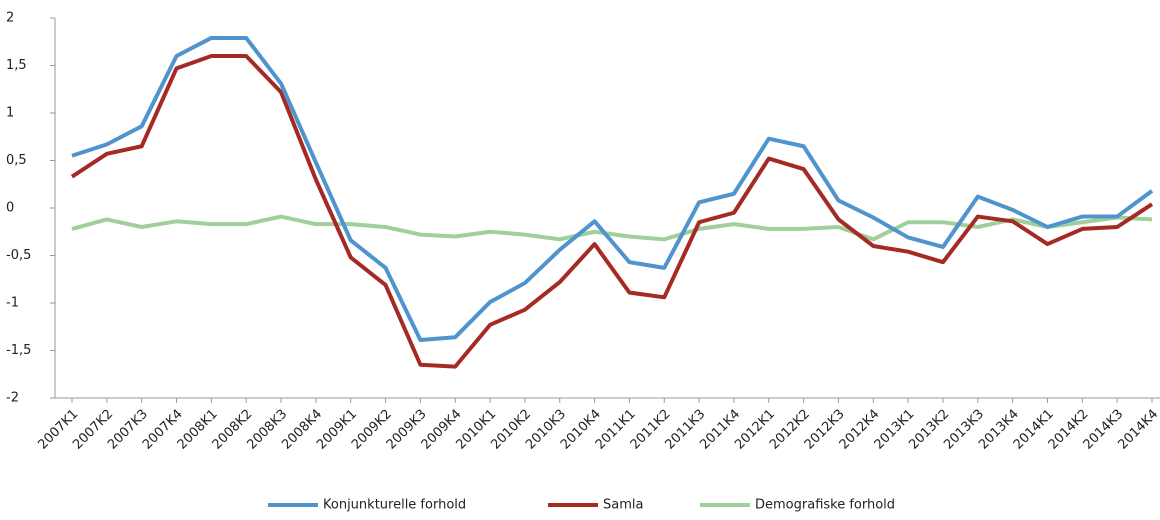 This screenshot has width=1160, height=520. What do you see at coordinates (12, 303) in the screenshot?
I see `y-tick-label: -1` at bounding box center [12, 303].